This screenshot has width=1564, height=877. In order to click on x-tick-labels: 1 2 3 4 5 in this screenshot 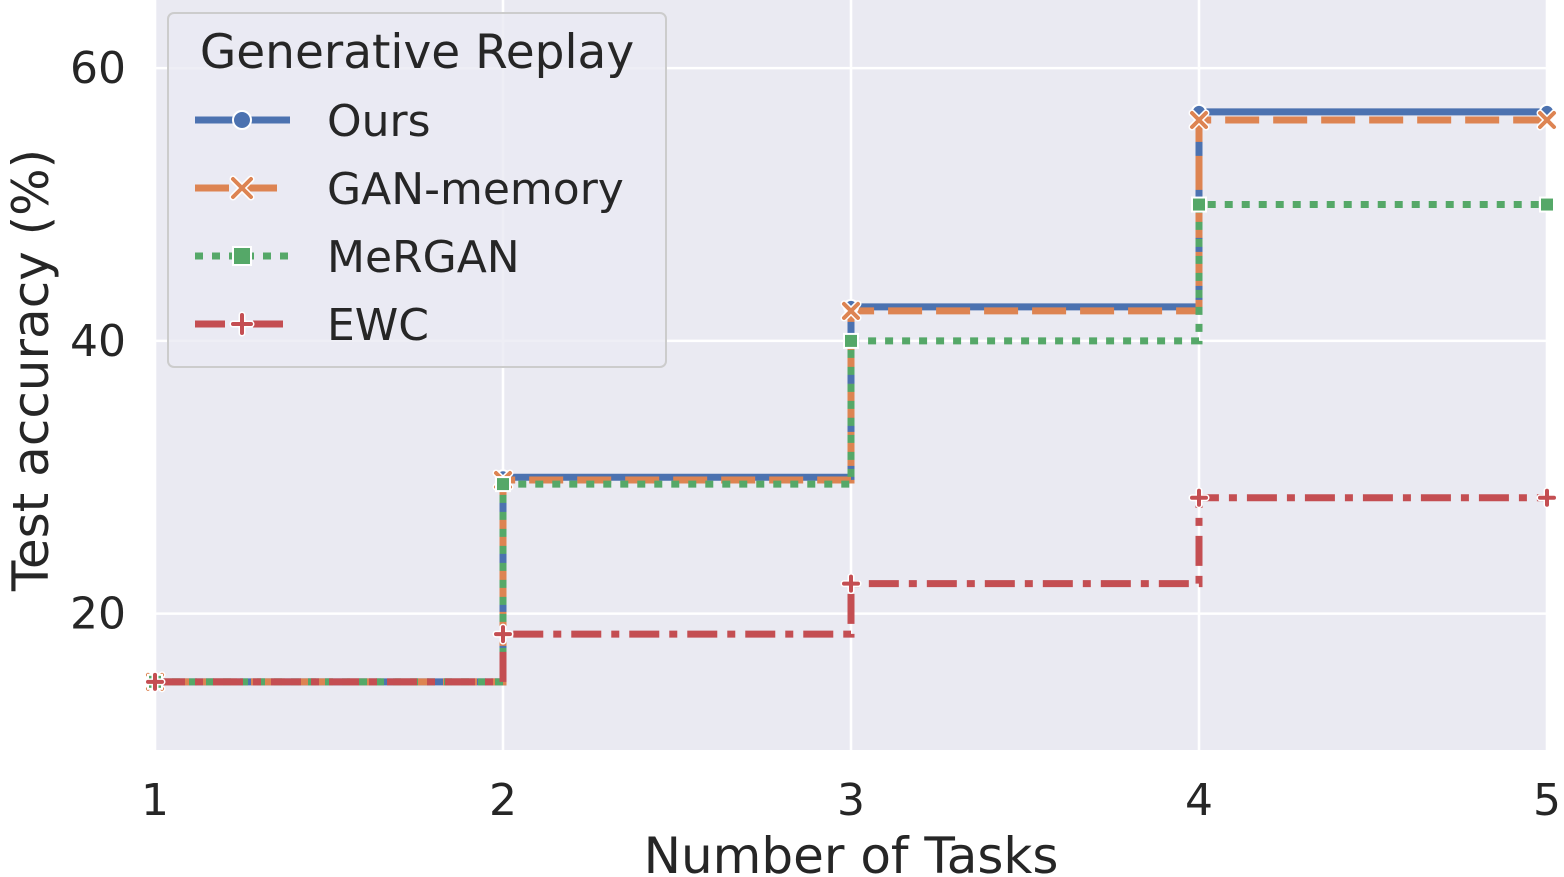, I will do `click(851, 800)`.